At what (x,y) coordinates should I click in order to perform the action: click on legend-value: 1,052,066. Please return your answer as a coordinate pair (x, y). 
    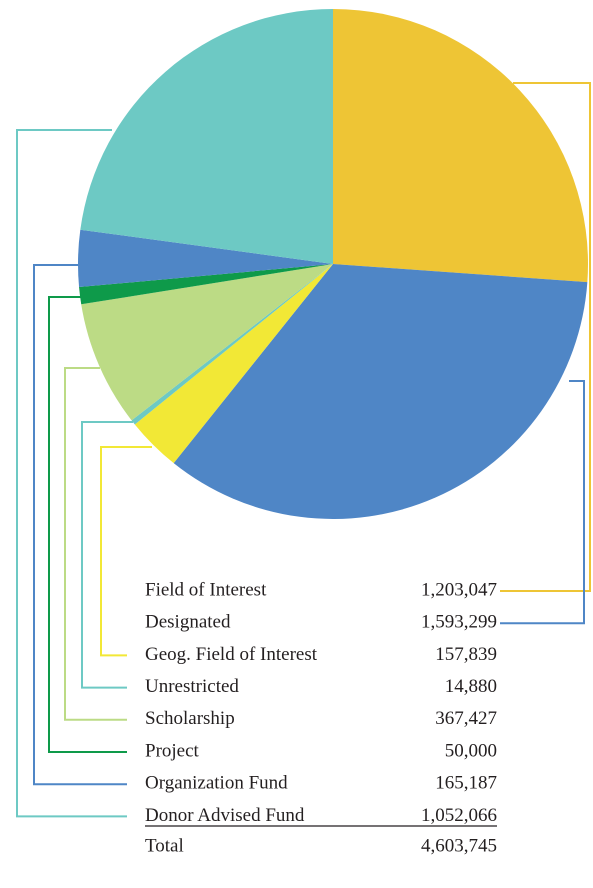
    Looking at the image, I should click on (459, 815).